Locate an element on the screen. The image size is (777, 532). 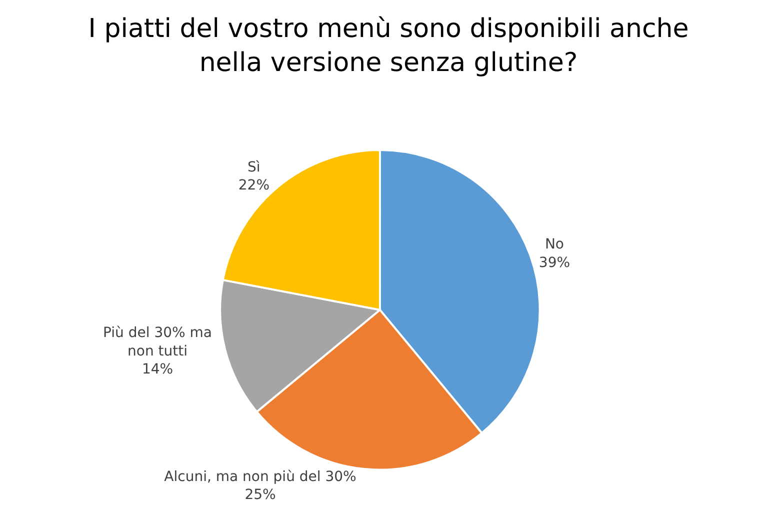
slice-label: Alcuni, ma non più del 30% is located at coordinates (260, 476).